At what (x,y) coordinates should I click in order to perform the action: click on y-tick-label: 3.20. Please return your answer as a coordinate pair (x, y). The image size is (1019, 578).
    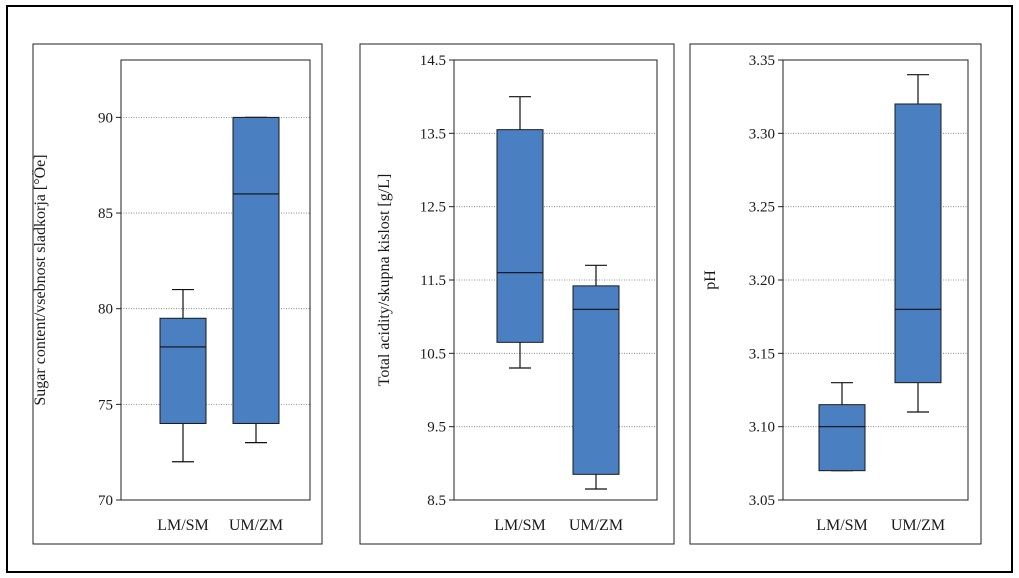
    Looking at the image, I should click on (762, 281).